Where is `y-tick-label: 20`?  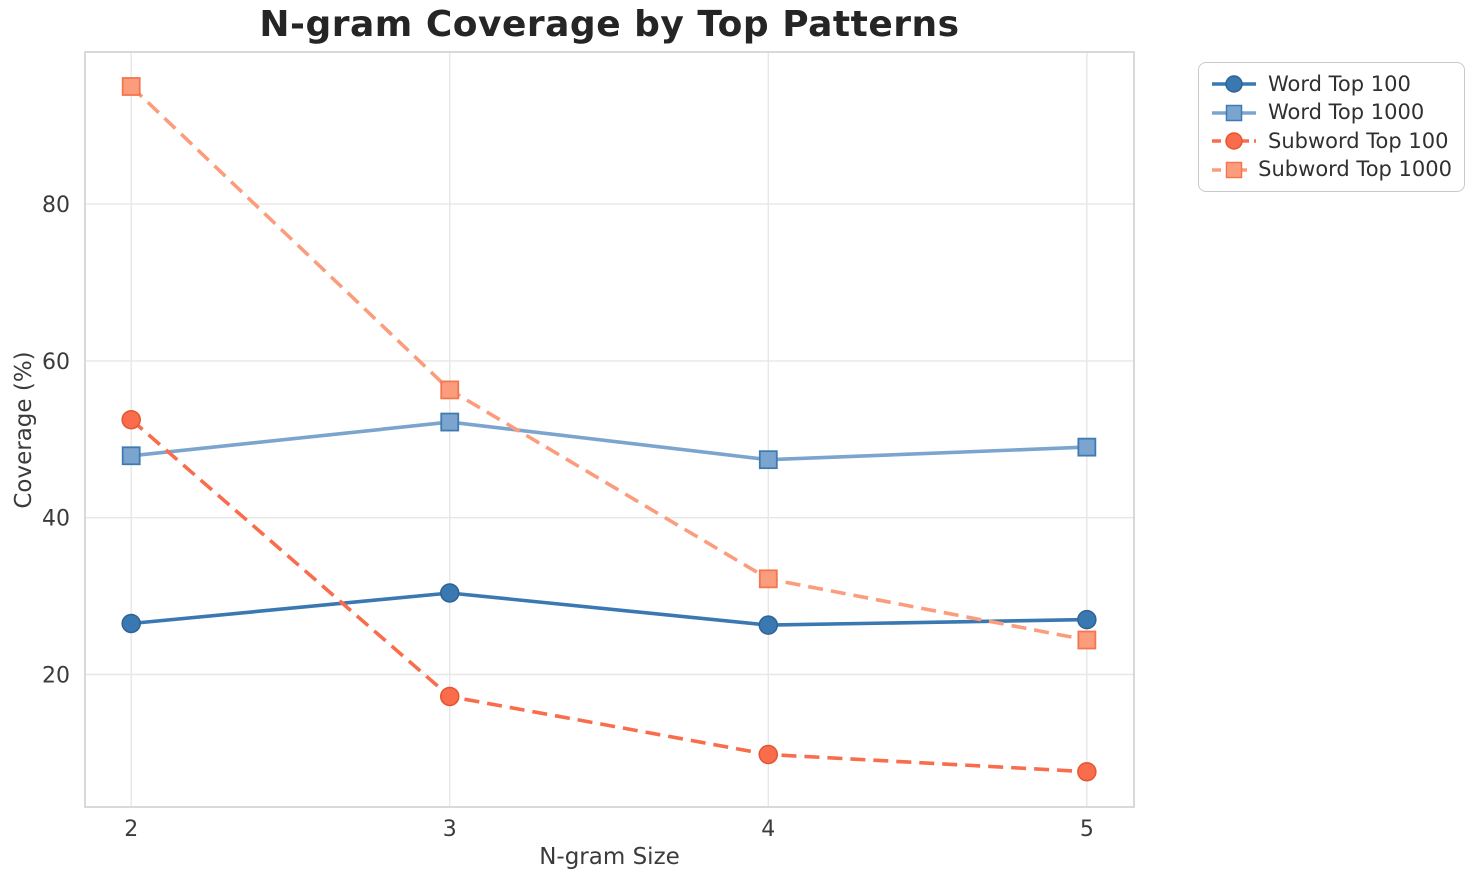
y-tick-label: 20 is located at coordinates (56, 676).